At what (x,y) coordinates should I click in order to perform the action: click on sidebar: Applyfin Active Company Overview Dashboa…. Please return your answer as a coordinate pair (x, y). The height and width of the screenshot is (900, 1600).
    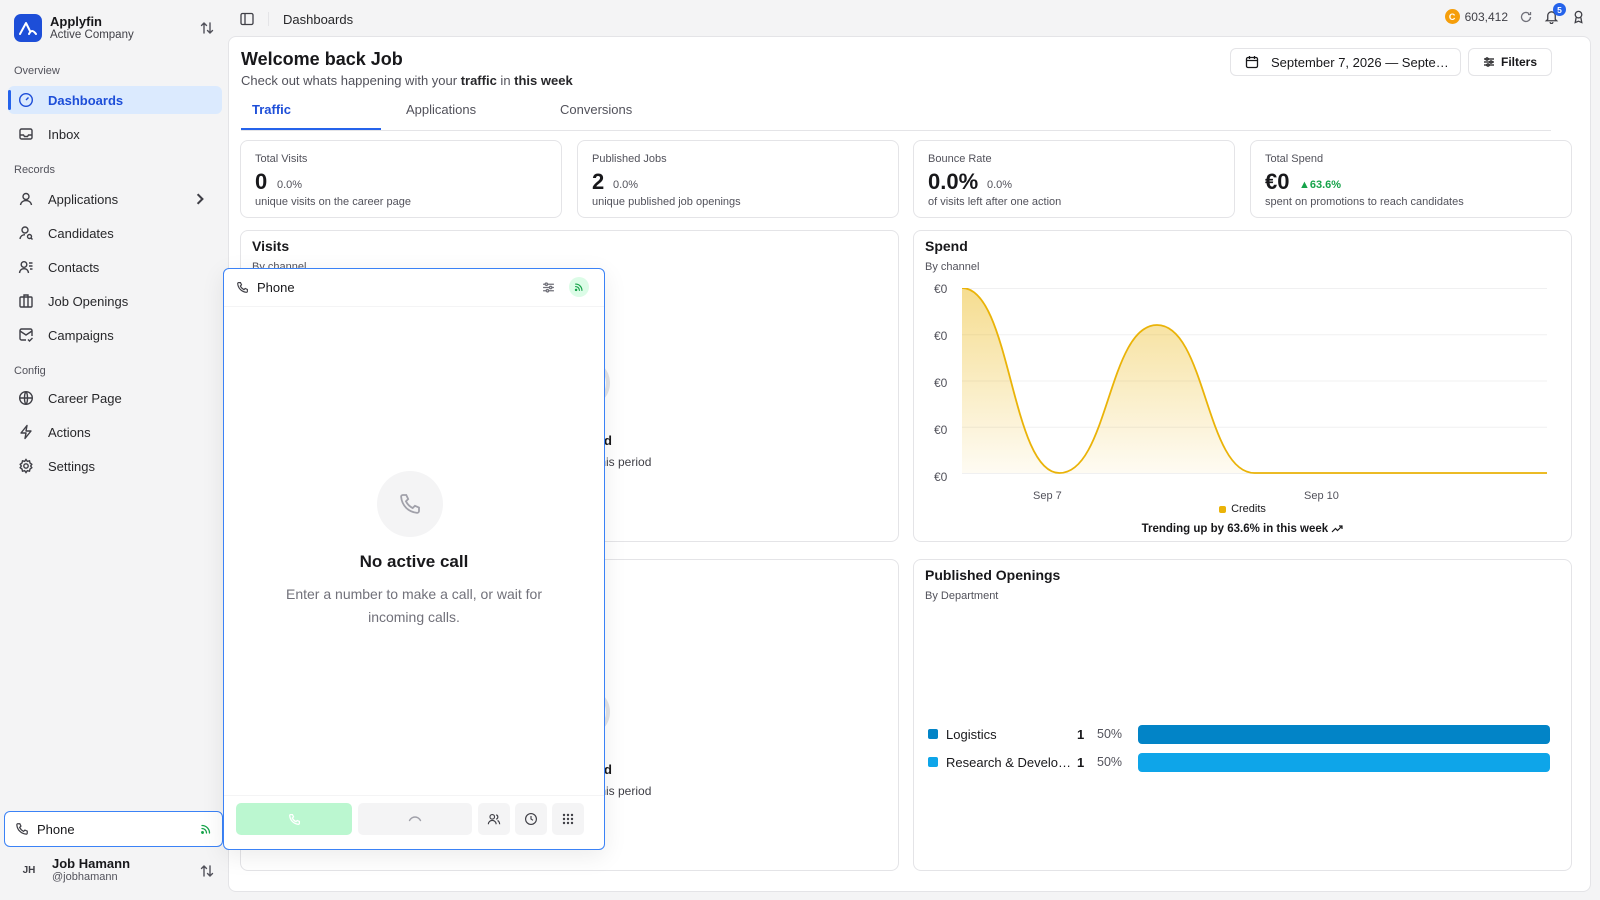
    Looking at the image, I should click on (114, 450).